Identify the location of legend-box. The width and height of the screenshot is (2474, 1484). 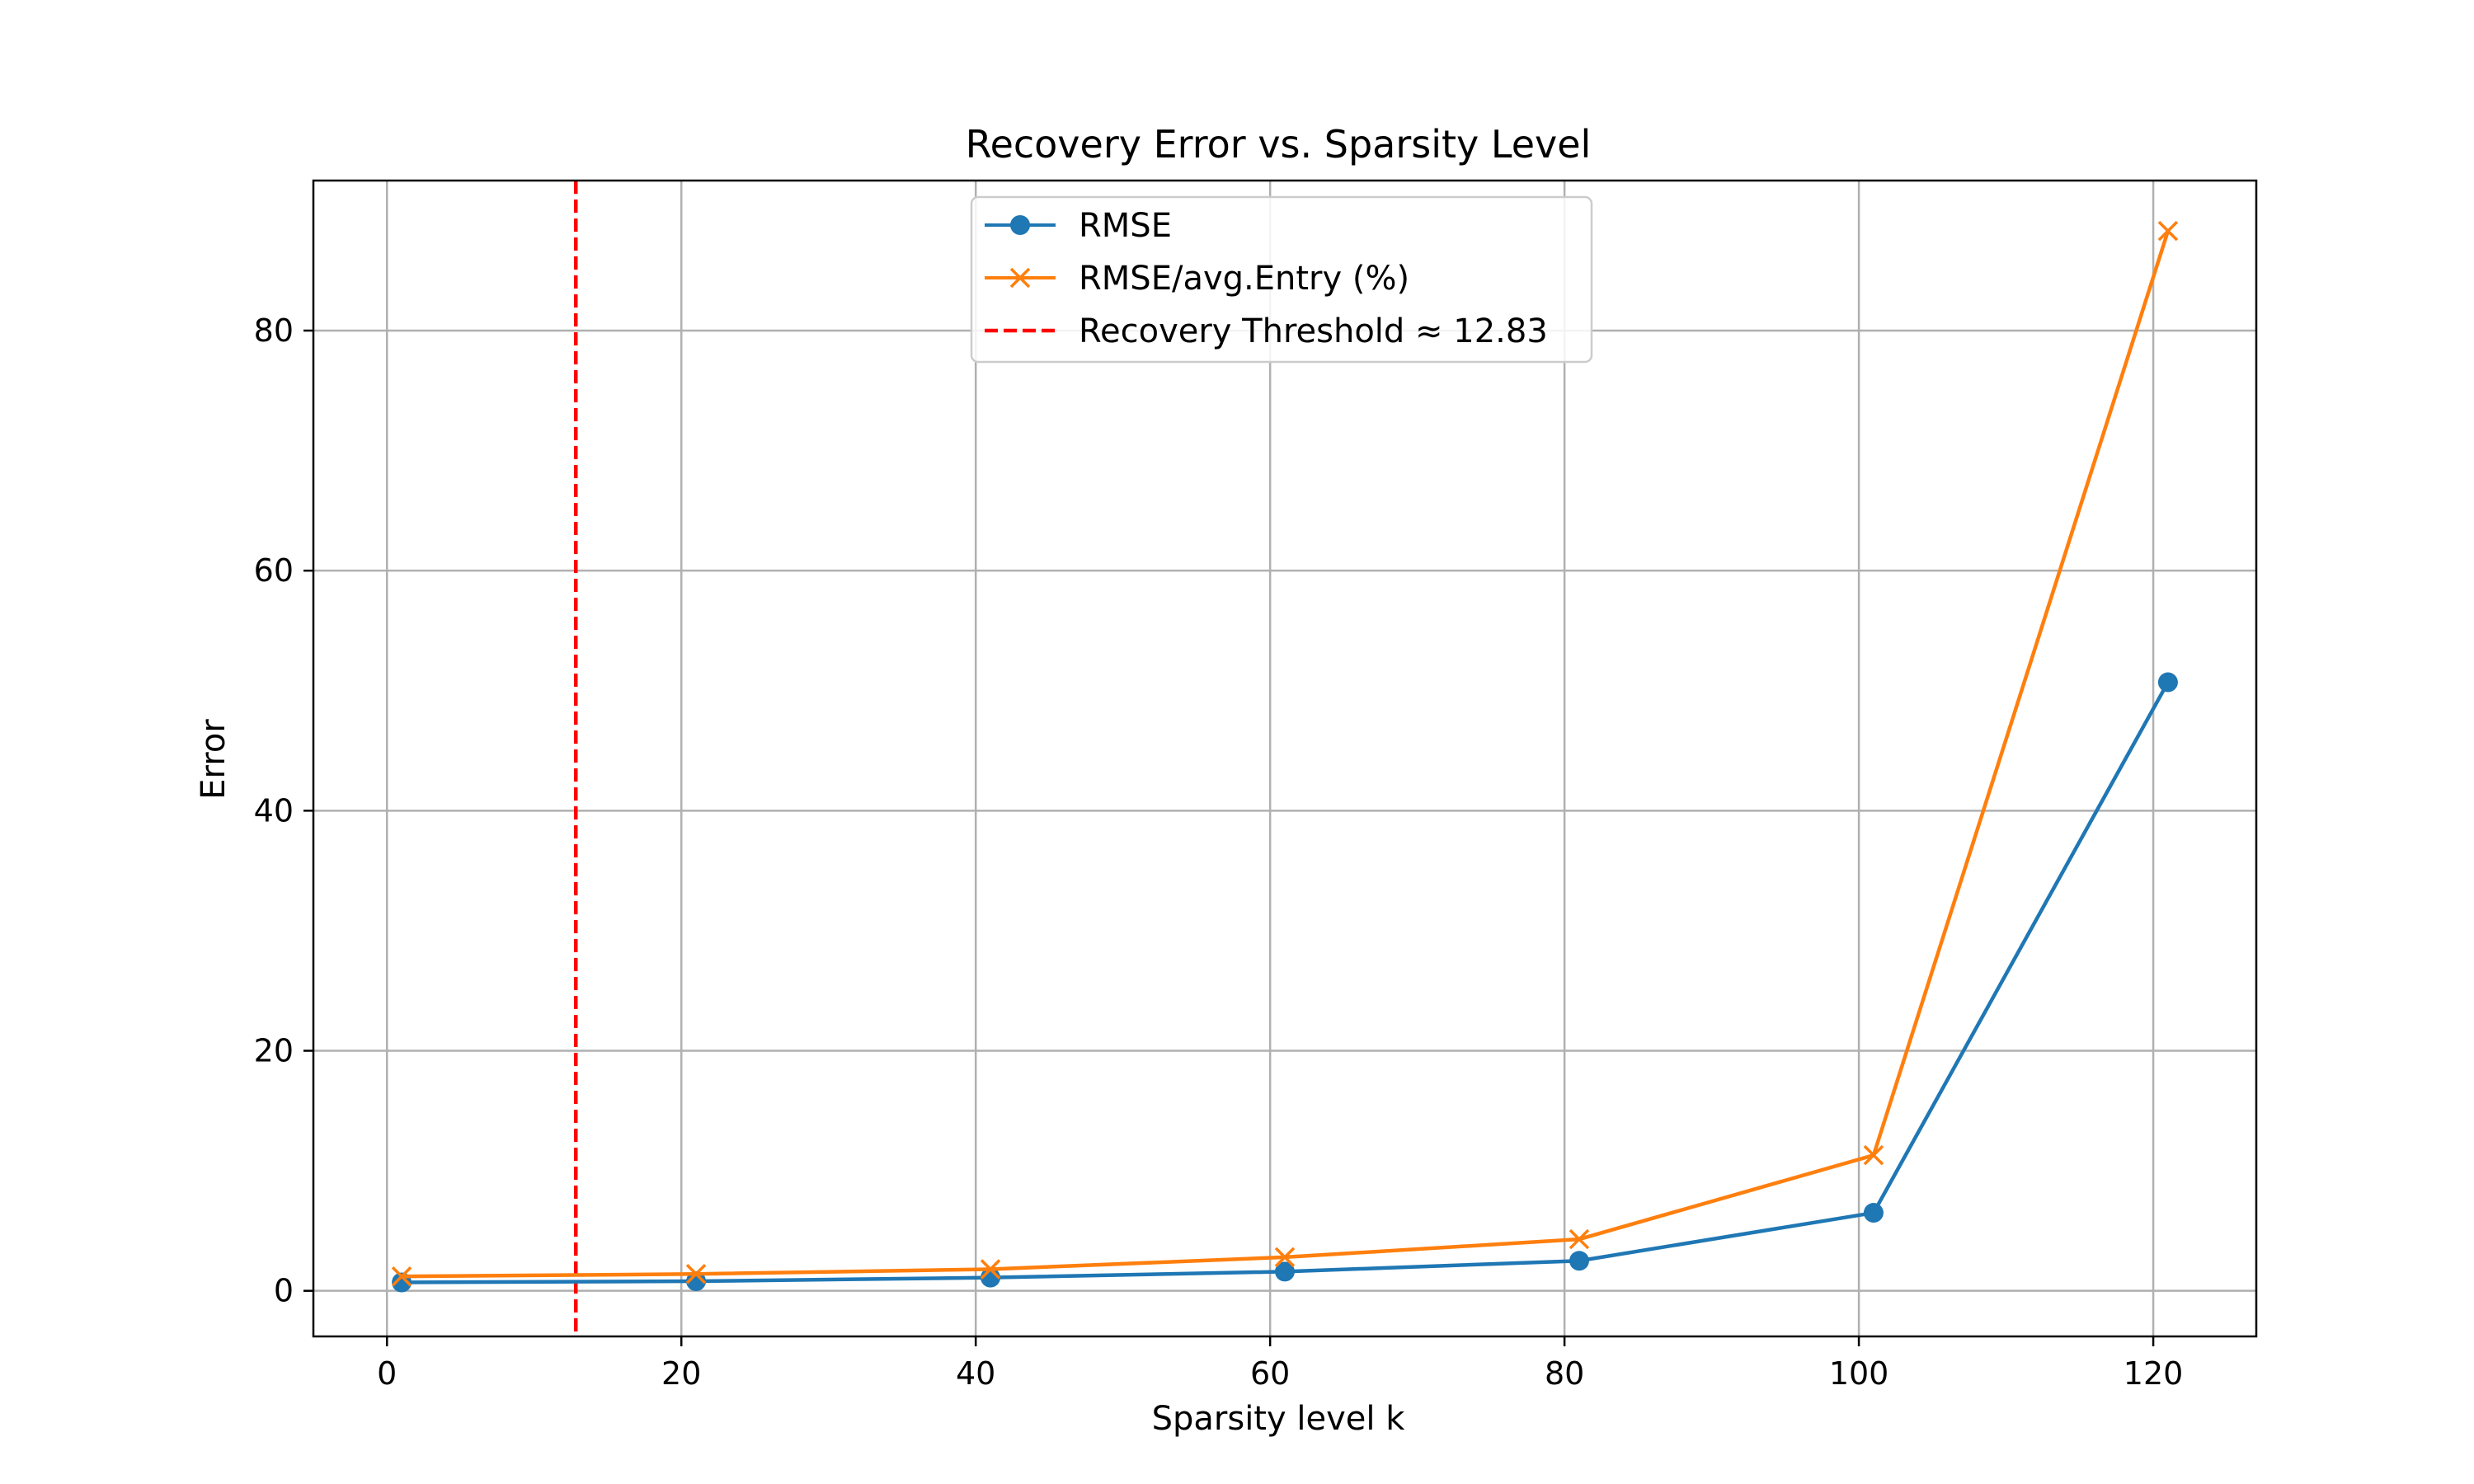
(1281, 279).